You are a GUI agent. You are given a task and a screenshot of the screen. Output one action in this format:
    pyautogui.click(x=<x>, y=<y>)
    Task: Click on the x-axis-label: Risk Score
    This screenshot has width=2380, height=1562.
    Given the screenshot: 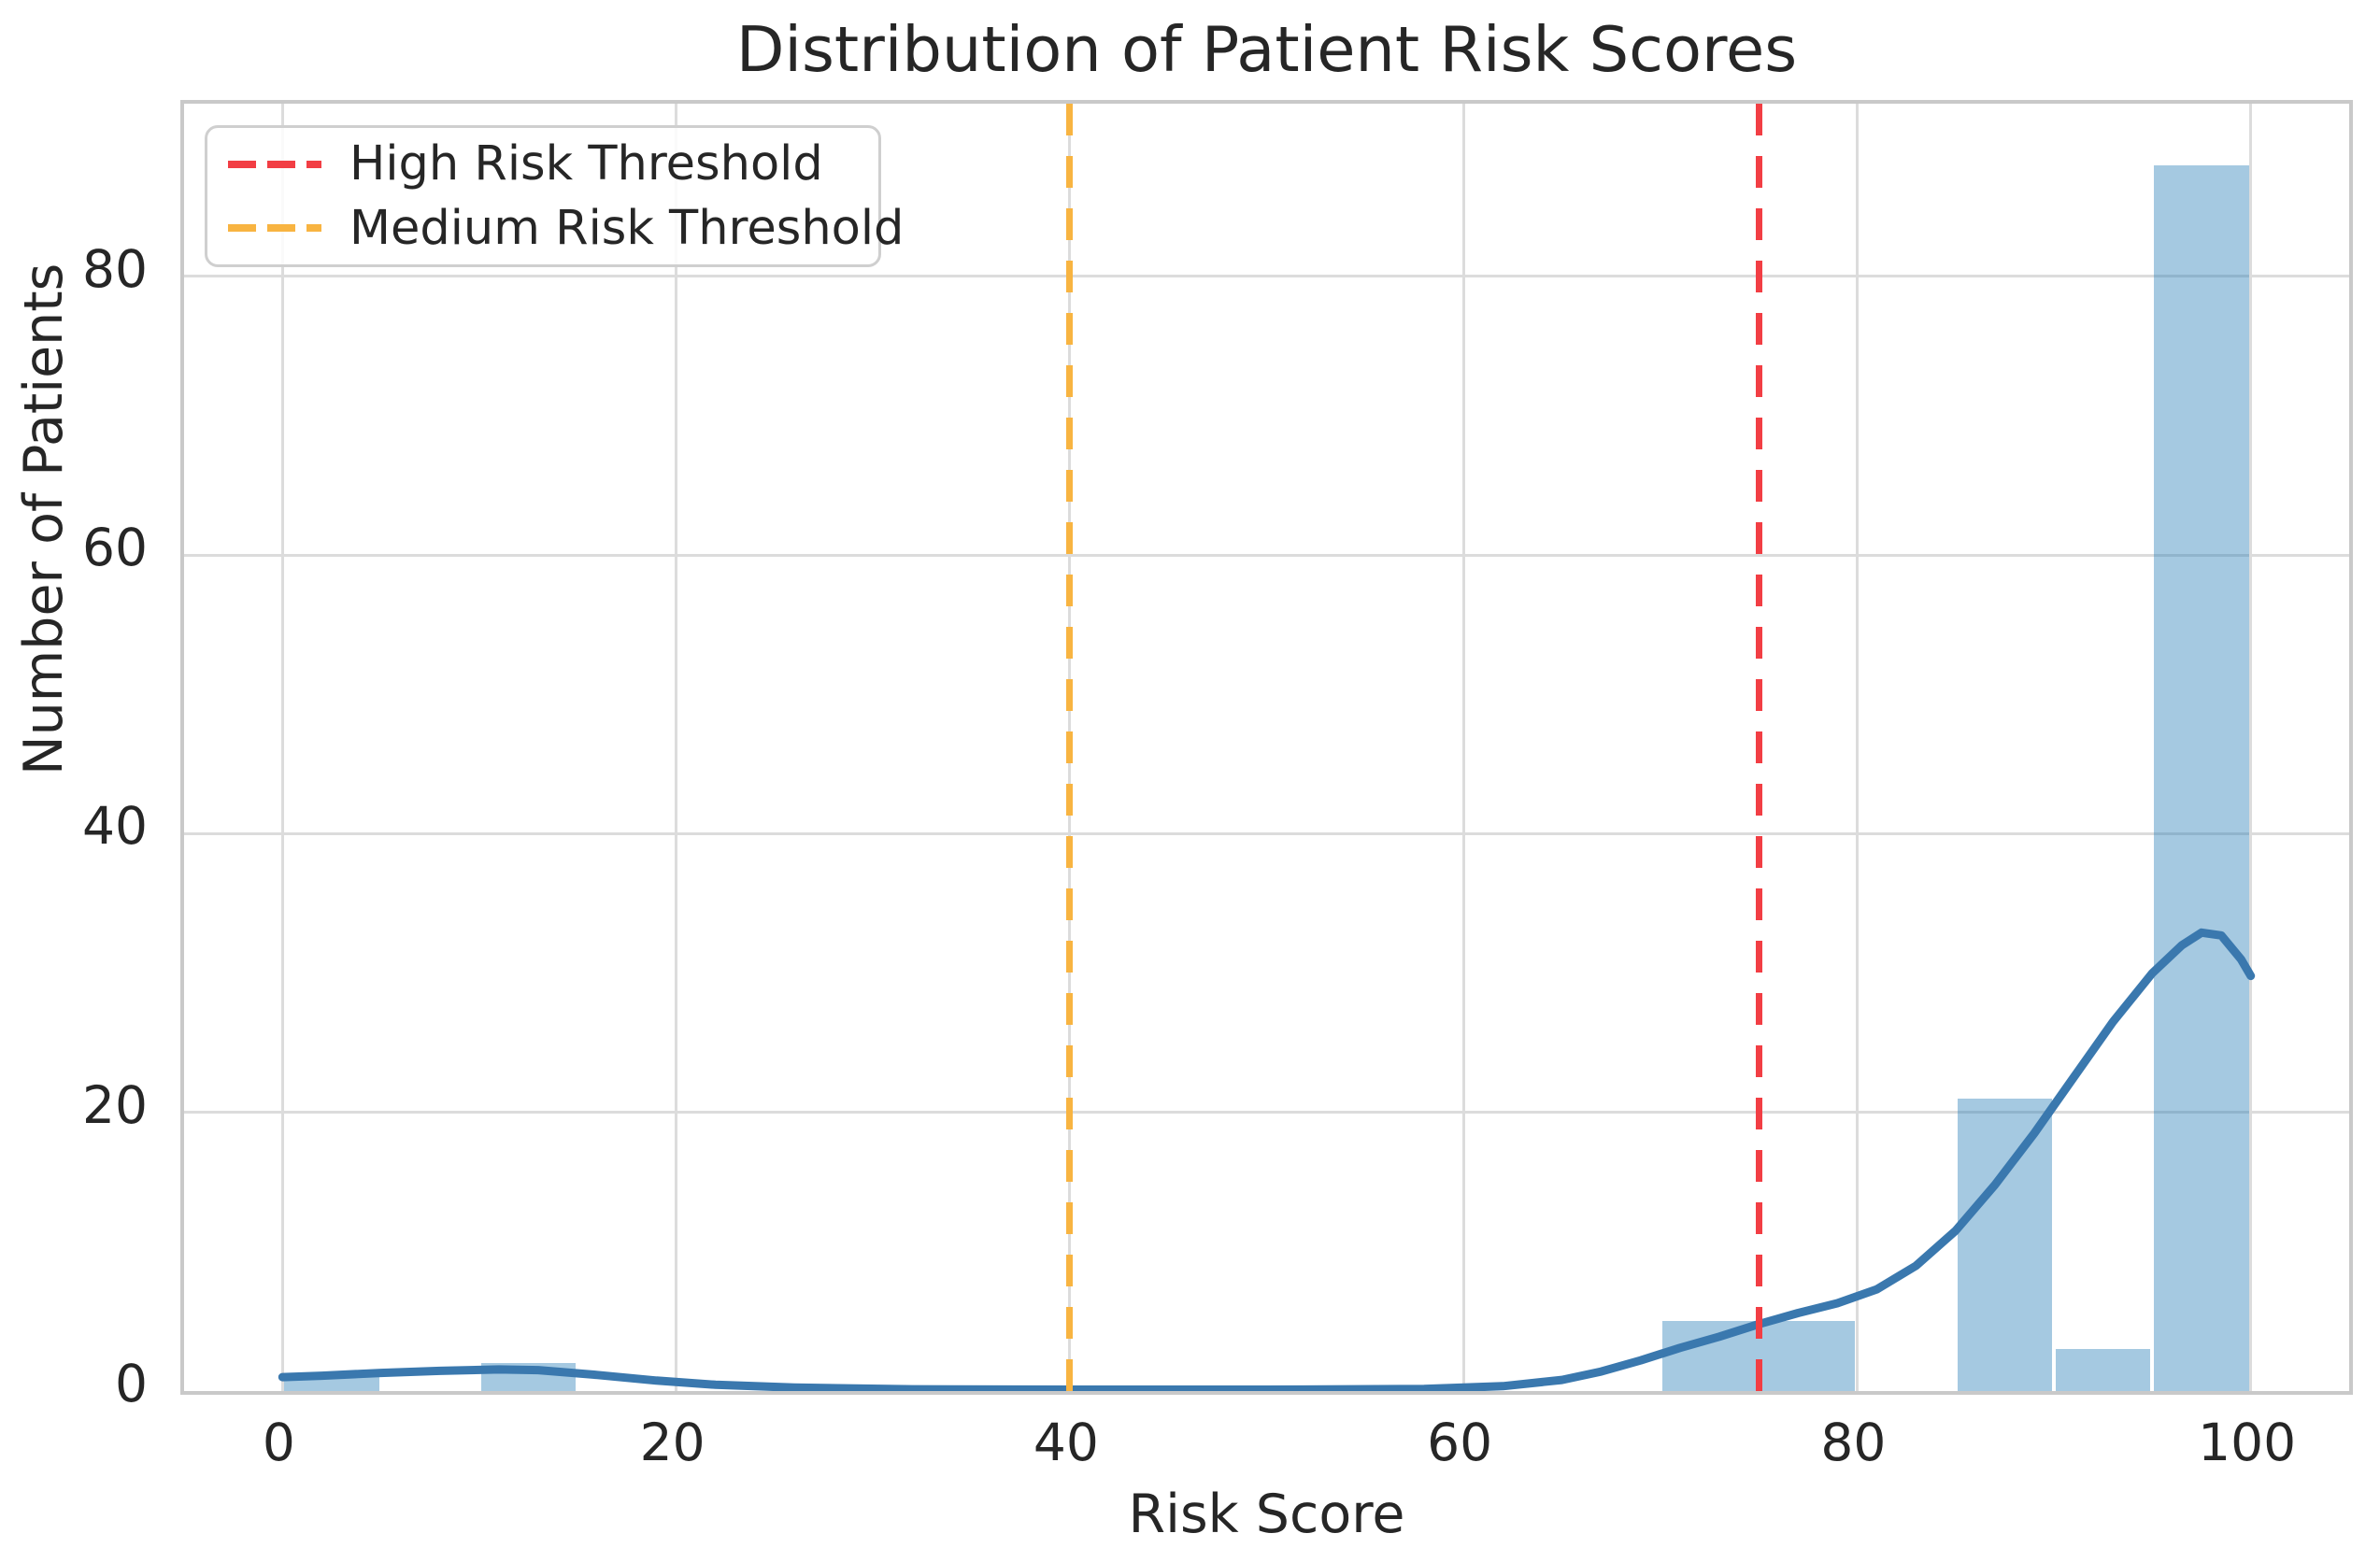 What is the action you would take?
    pyautogui.click(x=1266, y=1514)
    